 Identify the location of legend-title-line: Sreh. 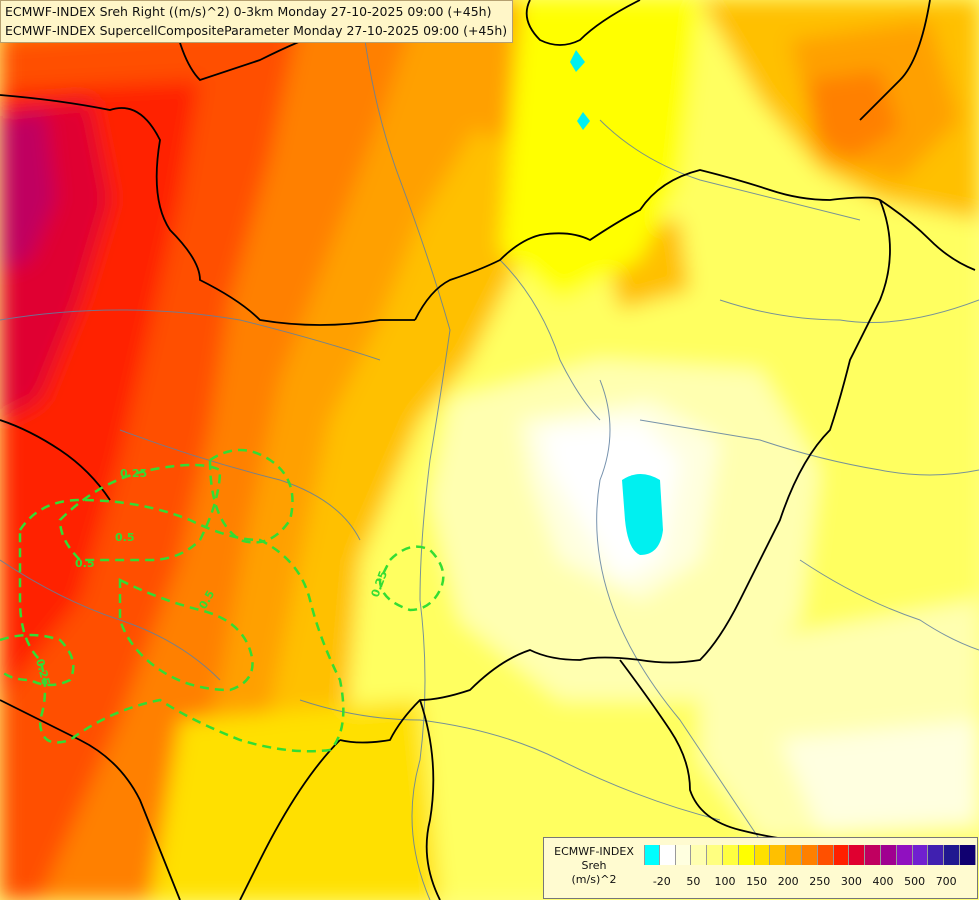
(594, 865).